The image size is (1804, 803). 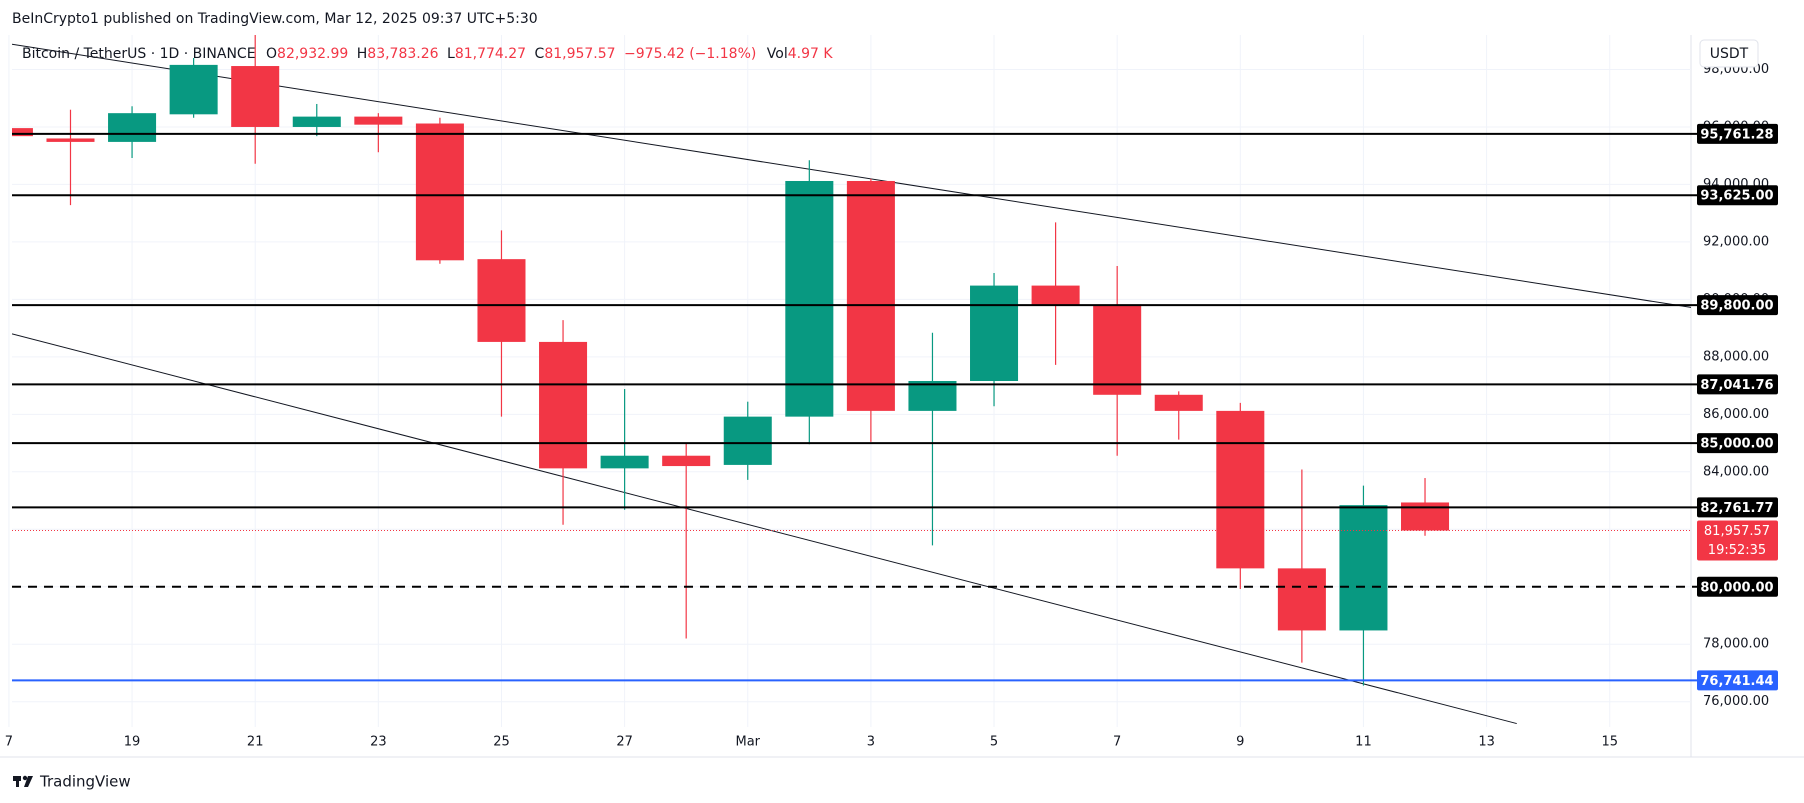 I want to click on x-tick-label: 21, so click(x=255, y=742).